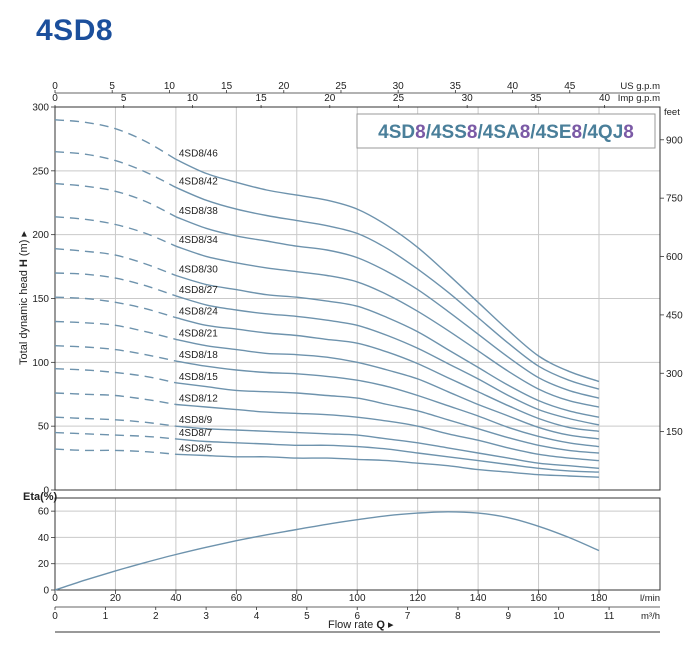 Image resolution: width=696 pixels, height=650 pixels. What do you see at coordinates (44, 564) in the screenshot?
I see `eta-axis-tick-label: 20` at bounding box center [44, 564].